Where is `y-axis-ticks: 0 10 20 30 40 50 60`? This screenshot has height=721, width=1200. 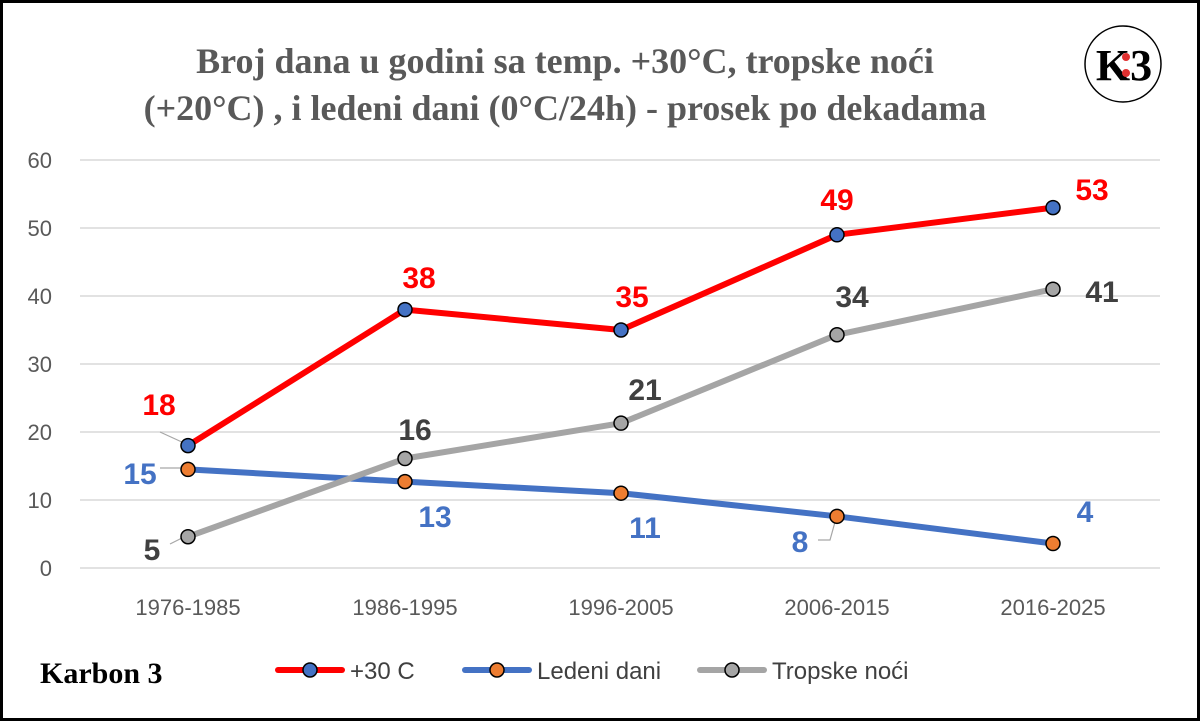 y-axis-ticks: 0 10 20 30 40 50 60 is located at coordinates (40, 364).